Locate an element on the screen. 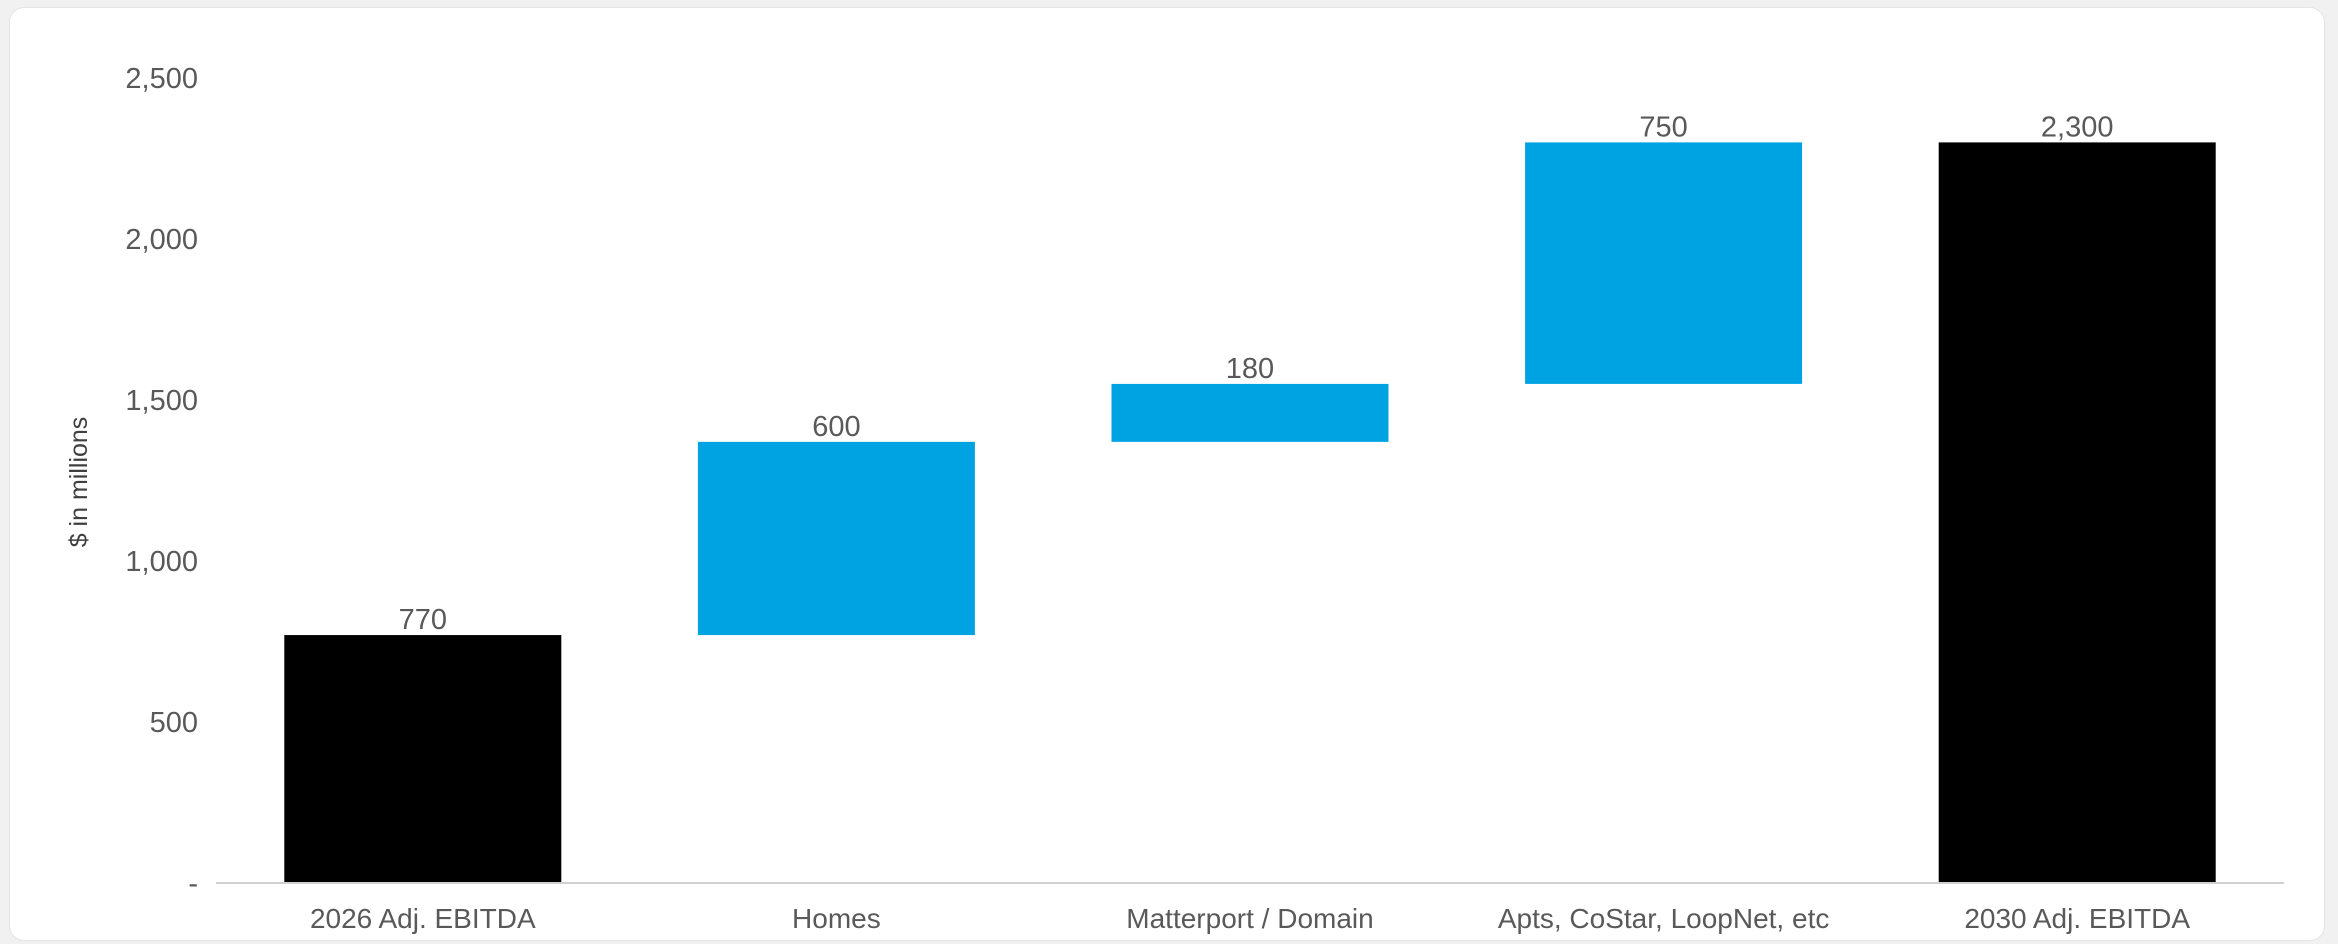 This screenshot has width=2338, height=944. y-tick-label: 1,500 is located at coordinates (161, 401).